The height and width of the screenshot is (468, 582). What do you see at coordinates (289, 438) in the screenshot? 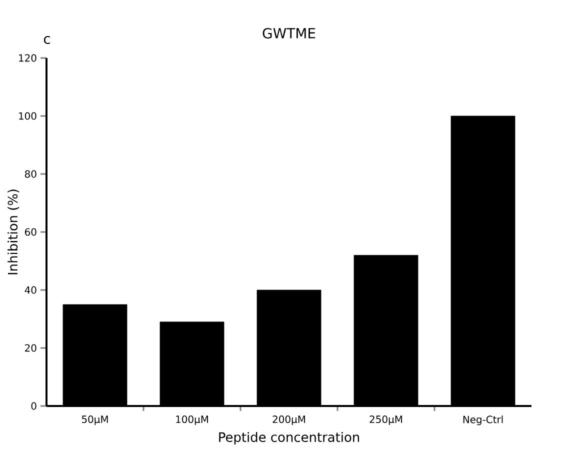
I see `x-axis-title: Peptide concentration` at bounding box center [289, 438].